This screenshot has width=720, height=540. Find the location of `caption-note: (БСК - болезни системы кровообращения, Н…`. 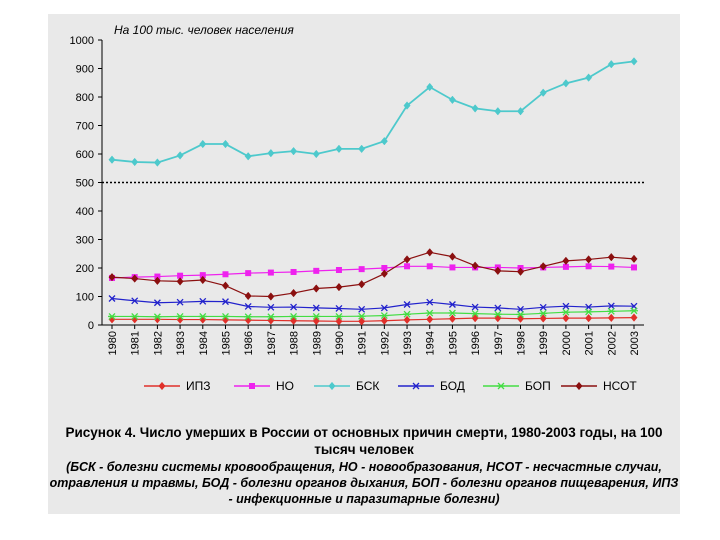

caption-note: (БСК - болезни системы кровообращения, Н… is located at coordinates (364, 483).